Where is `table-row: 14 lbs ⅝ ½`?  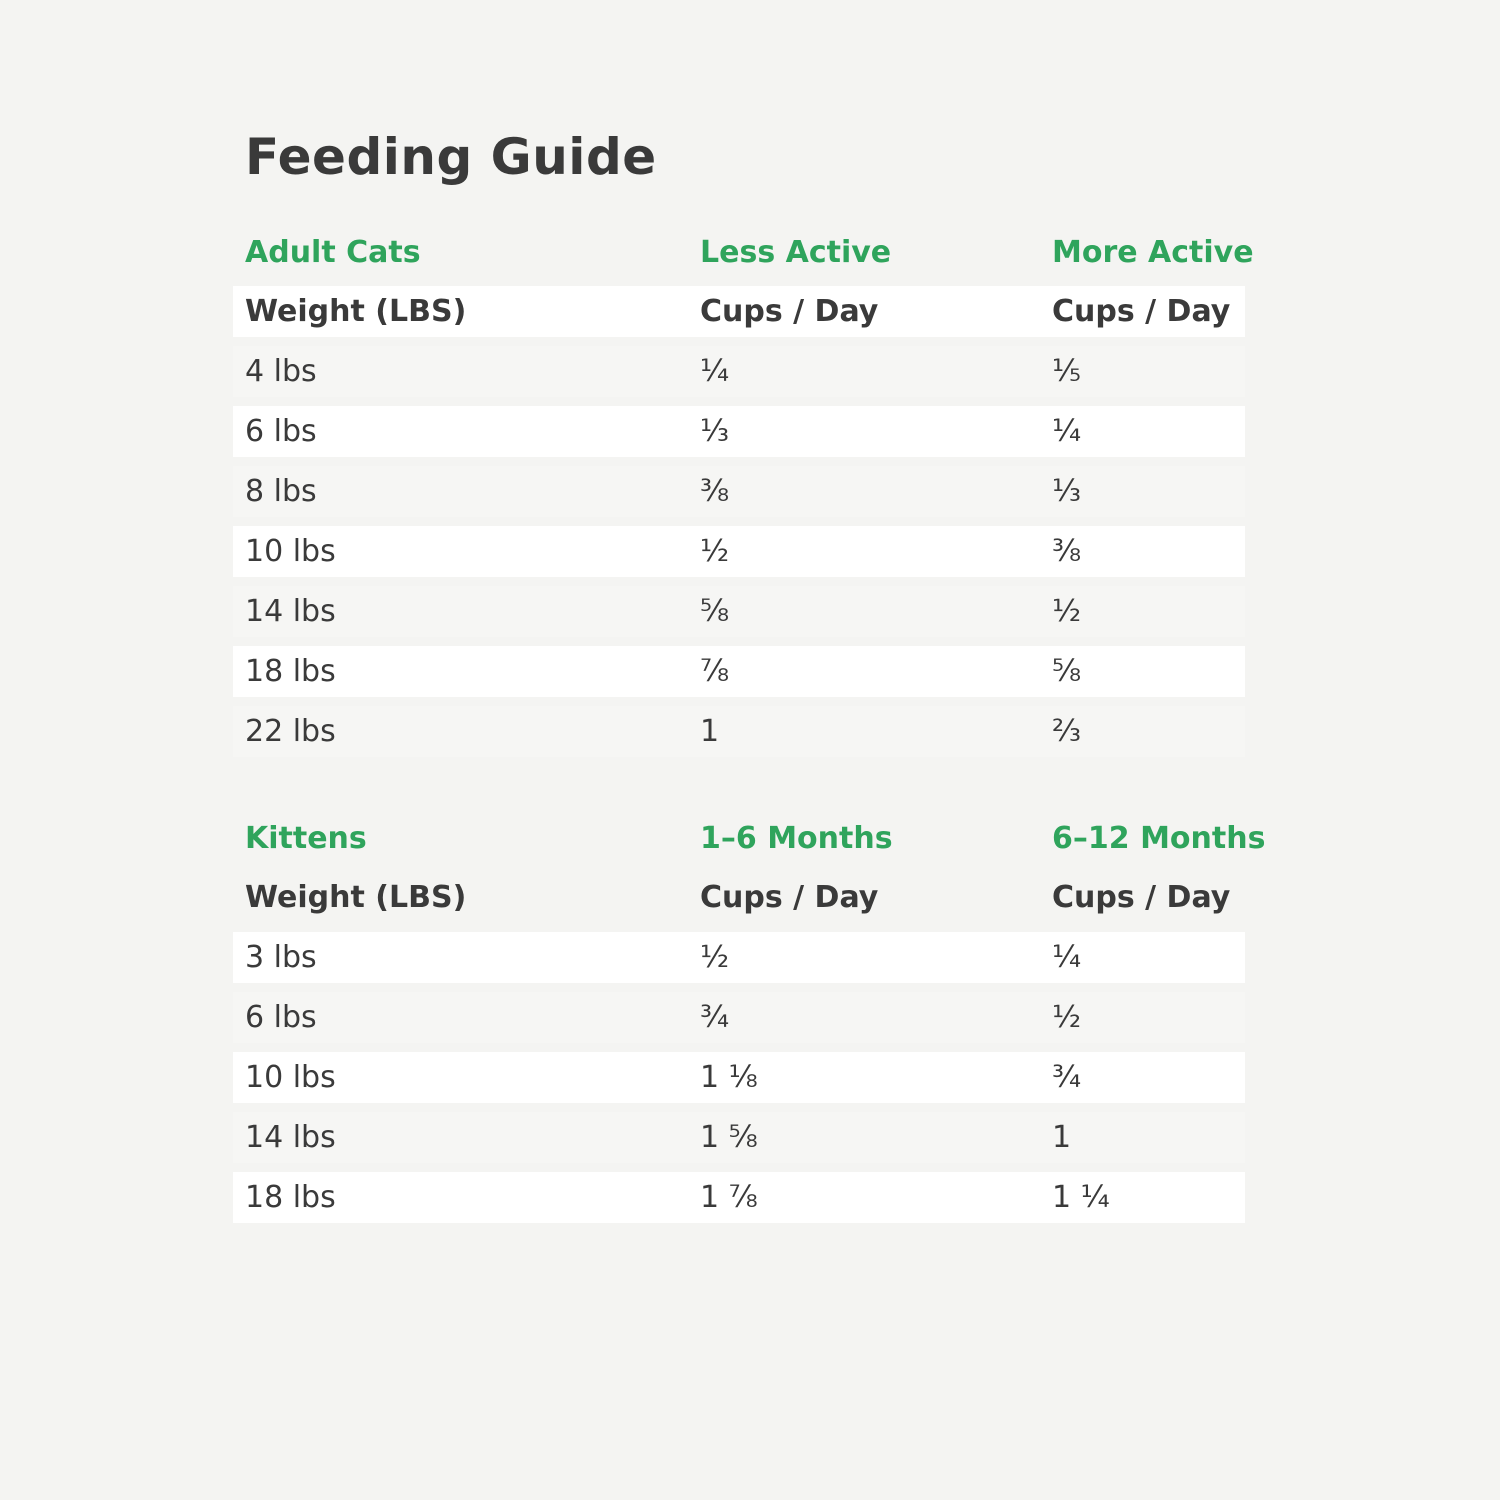 table-row: 14 lbs ⅝ ½ is located at coordinates (739, 611).